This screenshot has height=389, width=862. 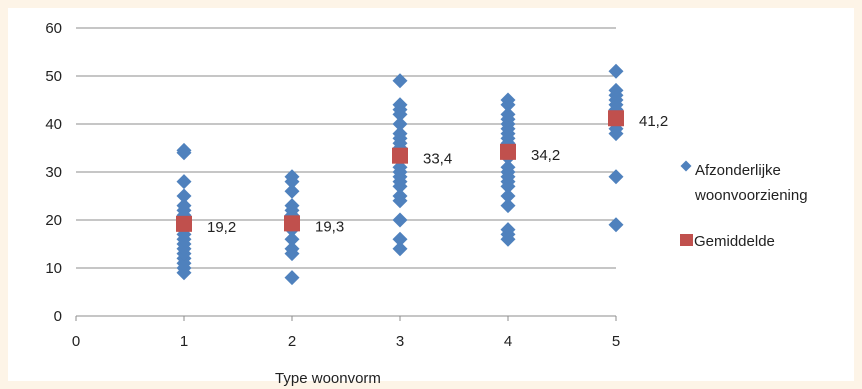 What do you see at coordinates (653, 121) in the screenshot?
I see `mean-data-label: 41,2` at bounding box center [653, 121].